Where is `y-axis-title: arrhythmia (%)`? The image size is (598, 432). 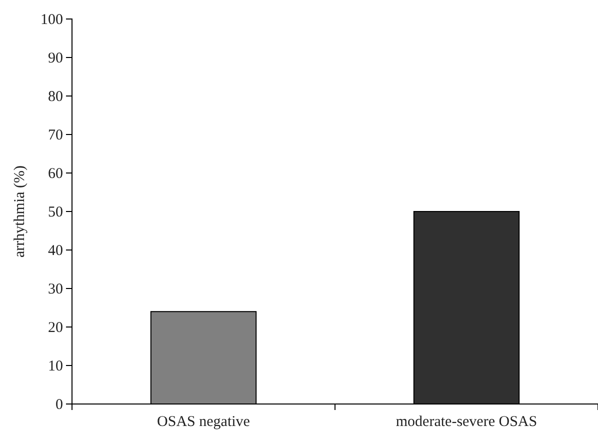 y-axis-title: arrhythmia (%) is located at coordinates (20, 211).